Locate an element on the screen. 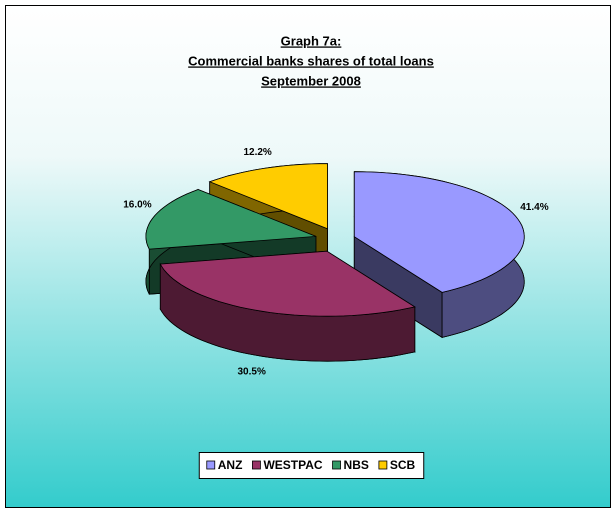 The width and height of the screenshot is (615, 515). chart-title: September 2008 is located at coordinates (311, 80).